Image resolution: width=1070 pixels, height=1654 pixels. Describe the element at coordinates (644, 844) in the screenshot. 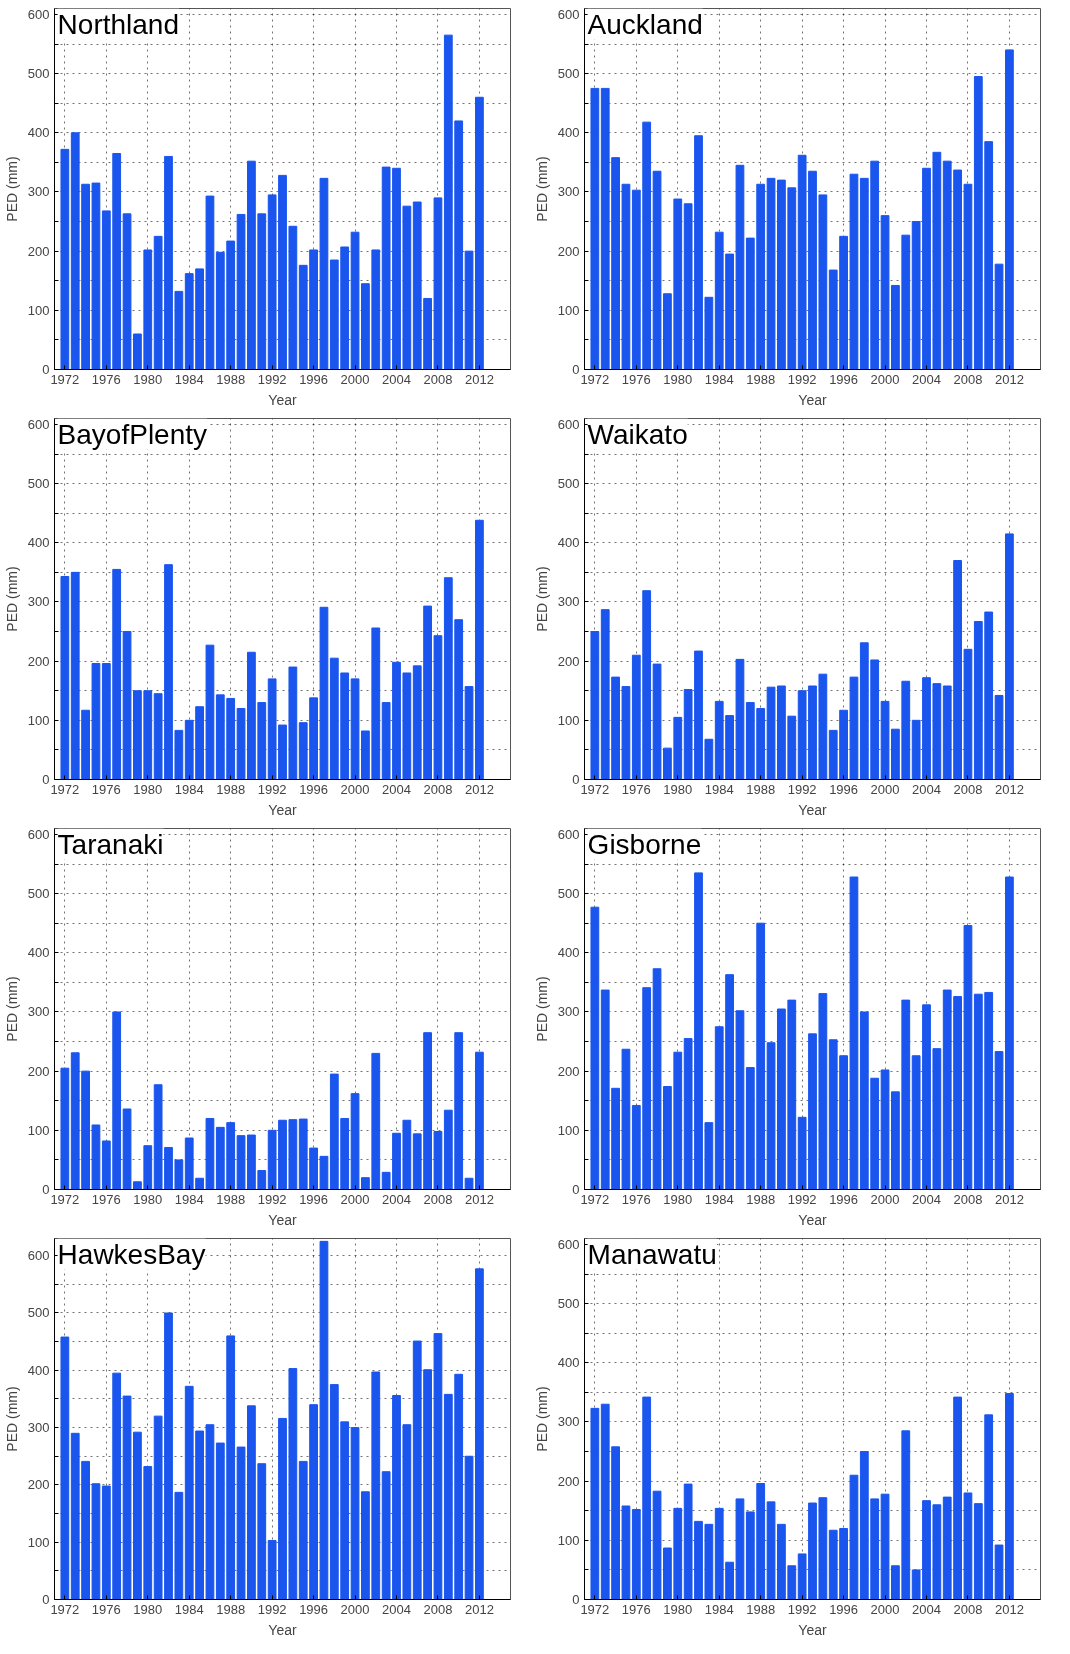

I see `chart-title: Gisborne` at that location.